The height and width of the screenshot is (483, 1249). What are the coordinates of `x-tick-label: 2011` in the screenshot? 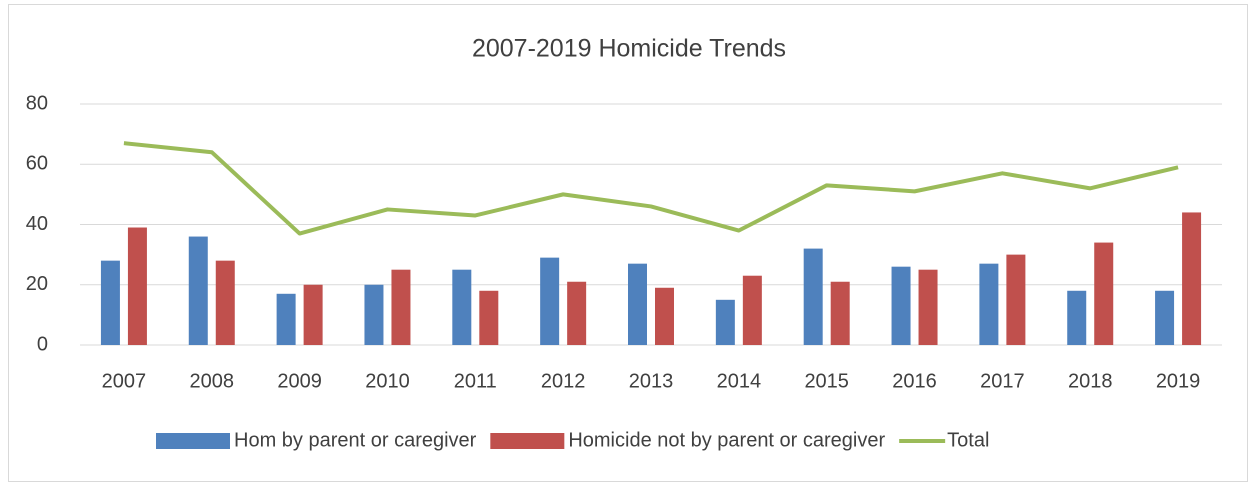 It's located at (475, 381).